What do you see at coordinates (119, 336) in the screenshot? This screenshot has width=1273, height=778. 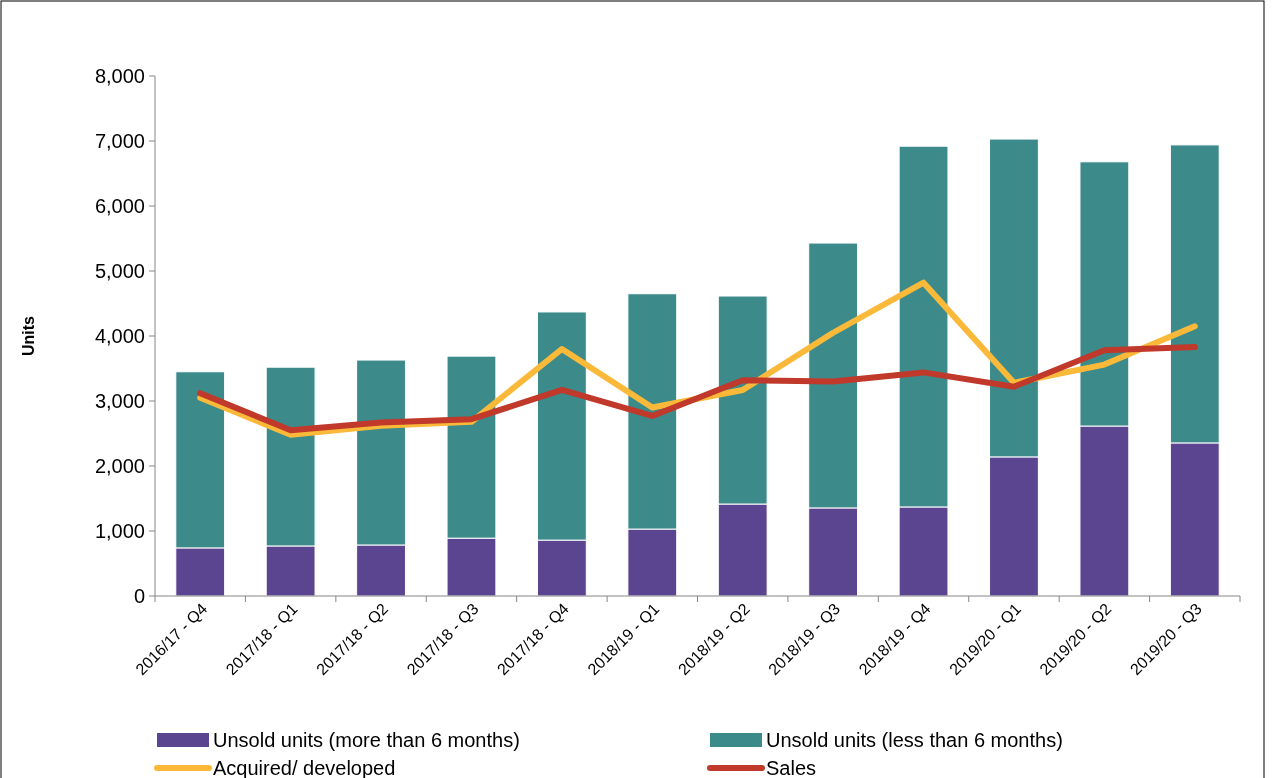 I see `y-tick-label: 4,000` at bounding box center [119, 336].